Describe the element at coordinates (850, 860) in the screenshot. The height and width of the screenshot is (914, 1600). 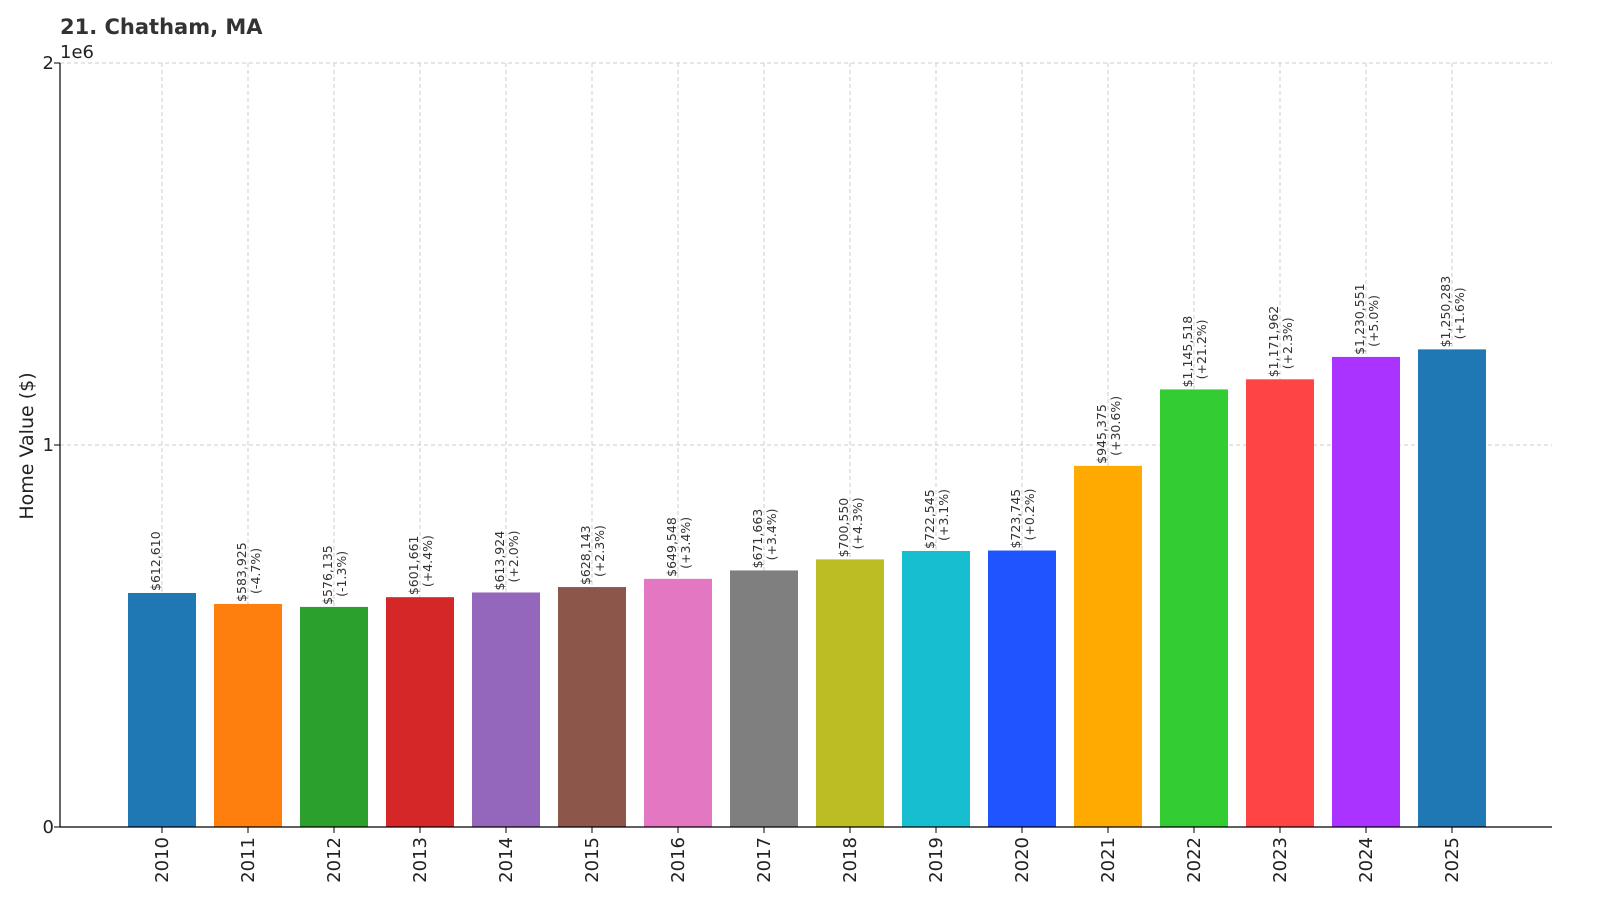
I see `x-tick-label: 2018` at that location.